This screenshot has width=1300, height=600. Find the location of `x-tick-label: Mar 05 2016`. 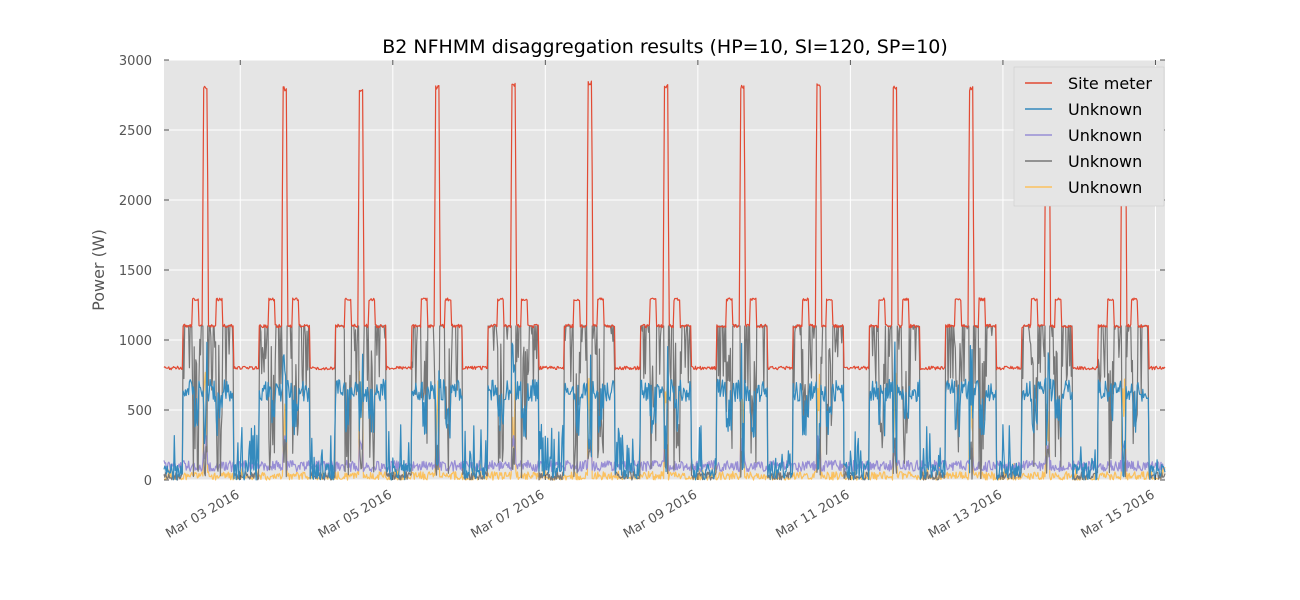

x-tick-label: Mar 05 2016 is located at coordinates (355, 514).